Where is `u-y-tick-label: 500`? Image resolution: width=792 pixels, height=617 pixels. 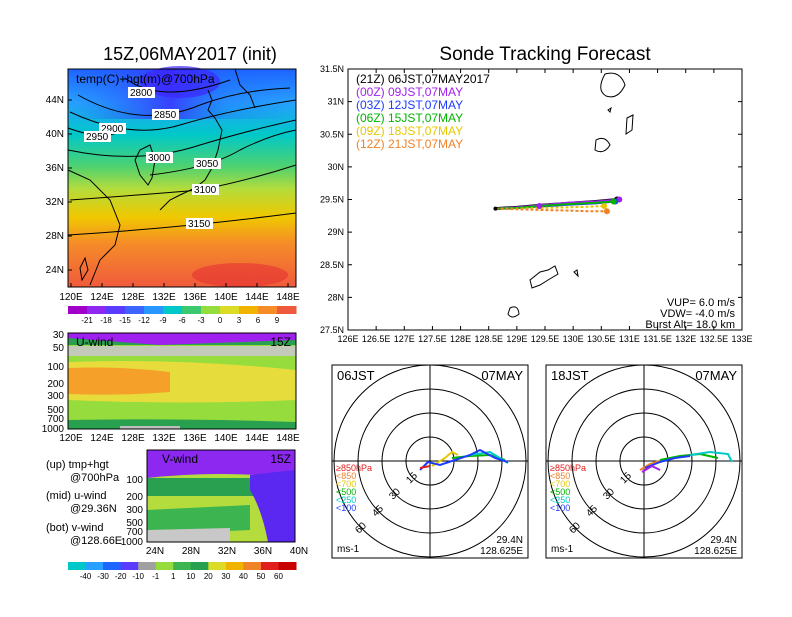
u-y-tick-label: 500 is located at coordinates (55, 410).